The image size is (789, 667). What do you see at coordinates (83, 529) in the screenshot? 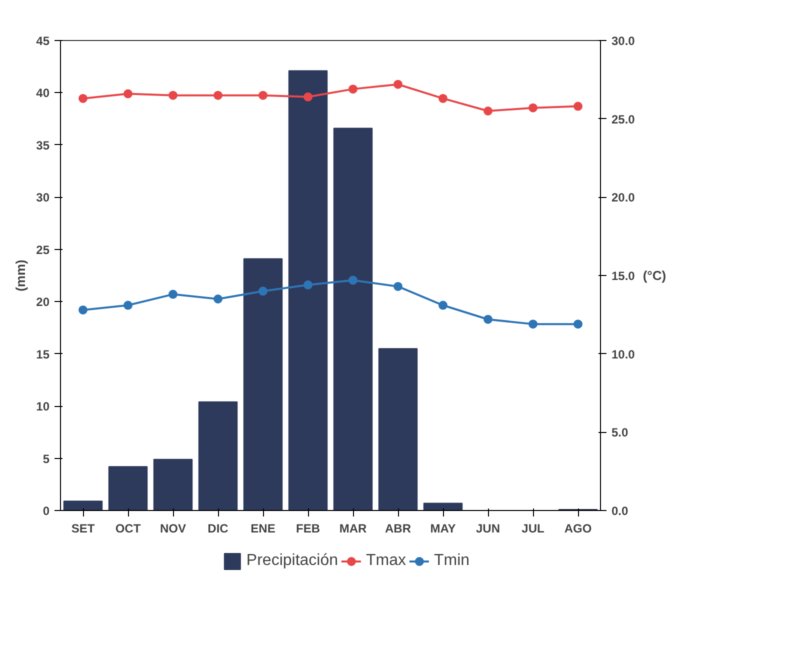
I see `x-tick-label: SET` at bounding box center [83, 529].